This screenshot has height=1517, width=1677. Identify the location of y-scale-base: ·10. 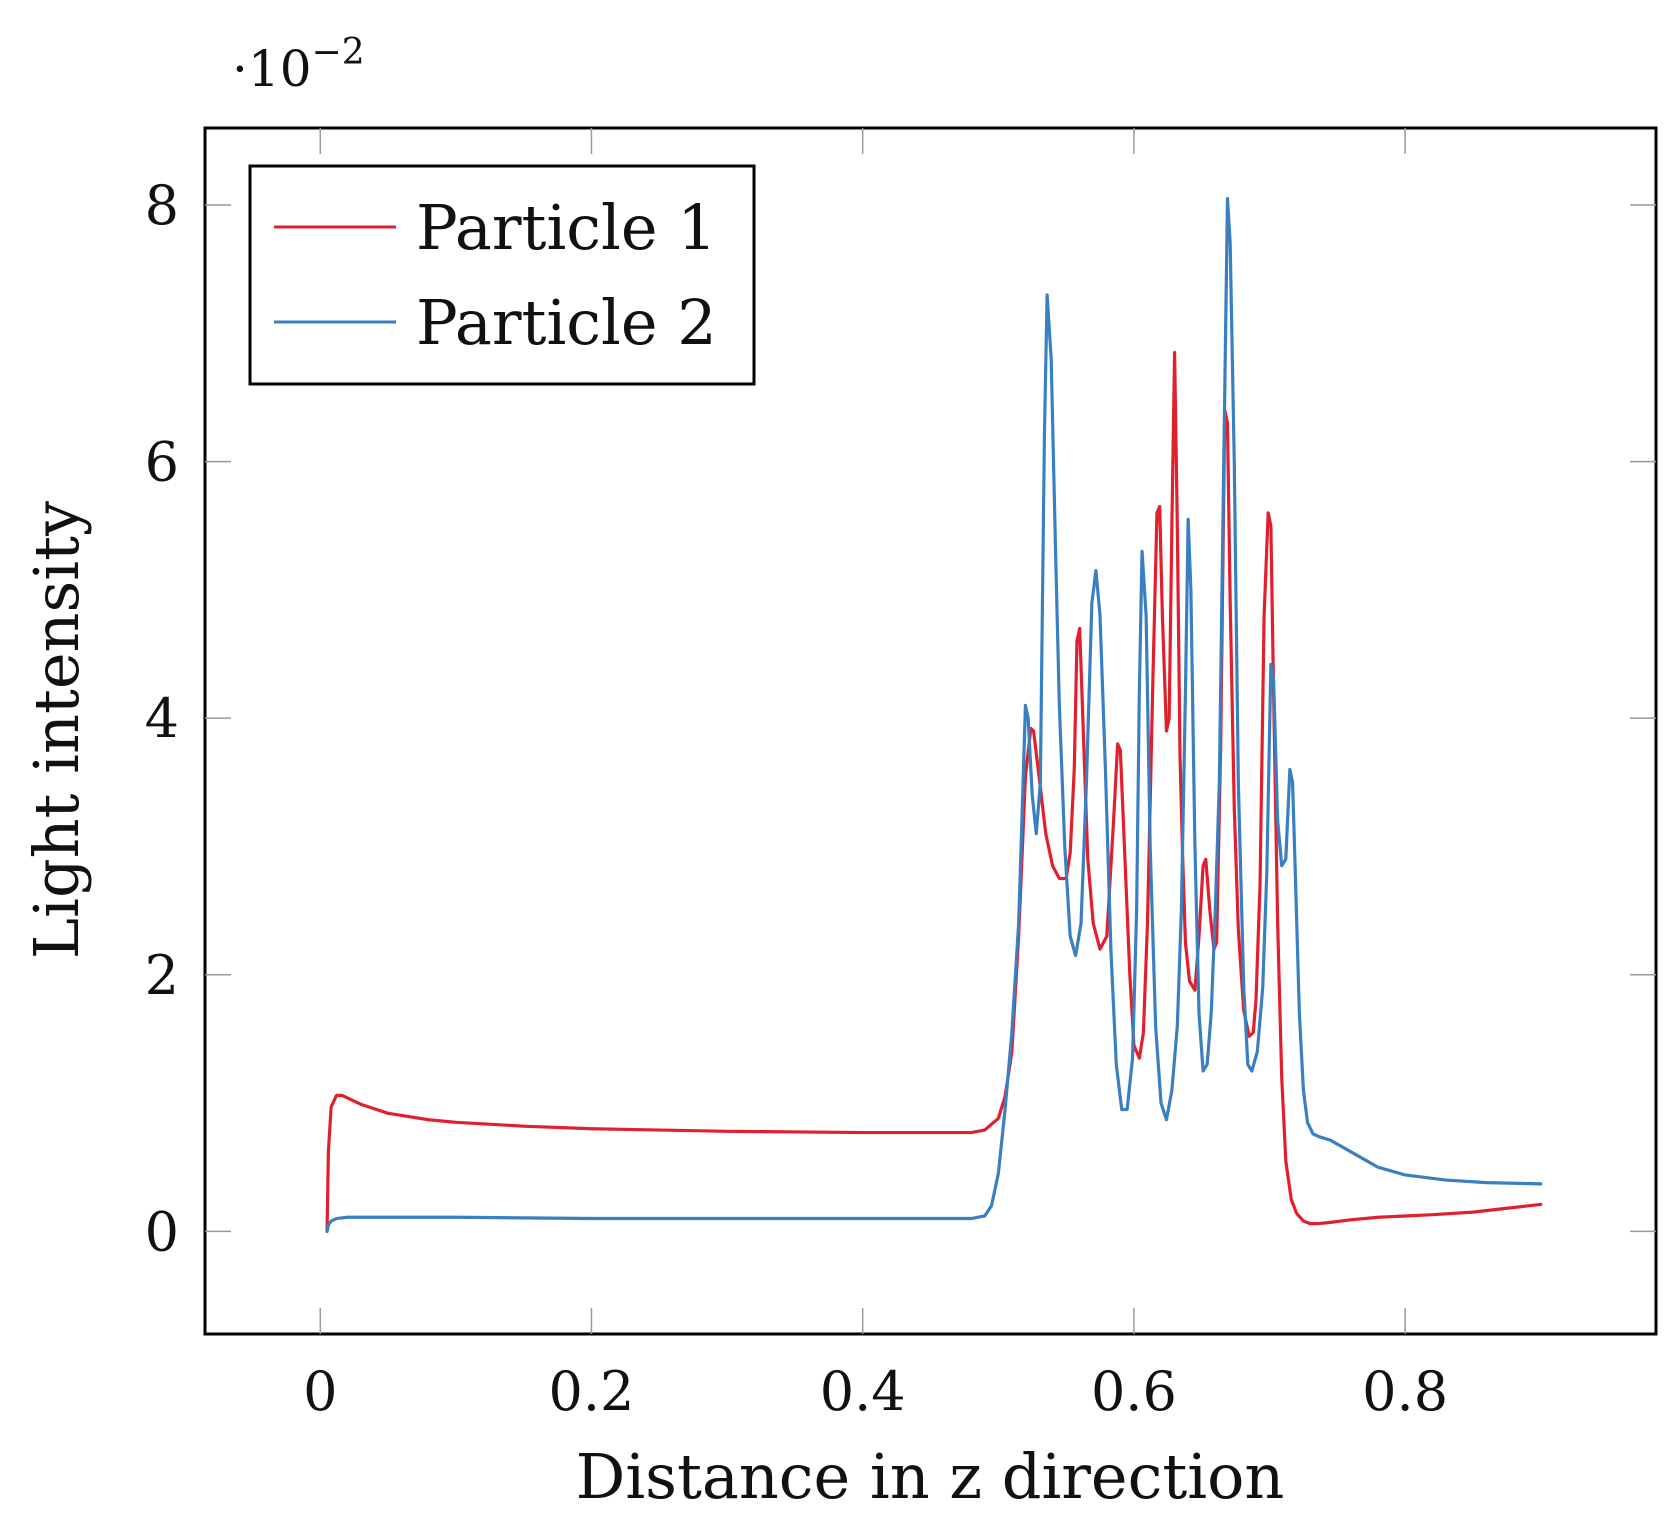
(272, 69).